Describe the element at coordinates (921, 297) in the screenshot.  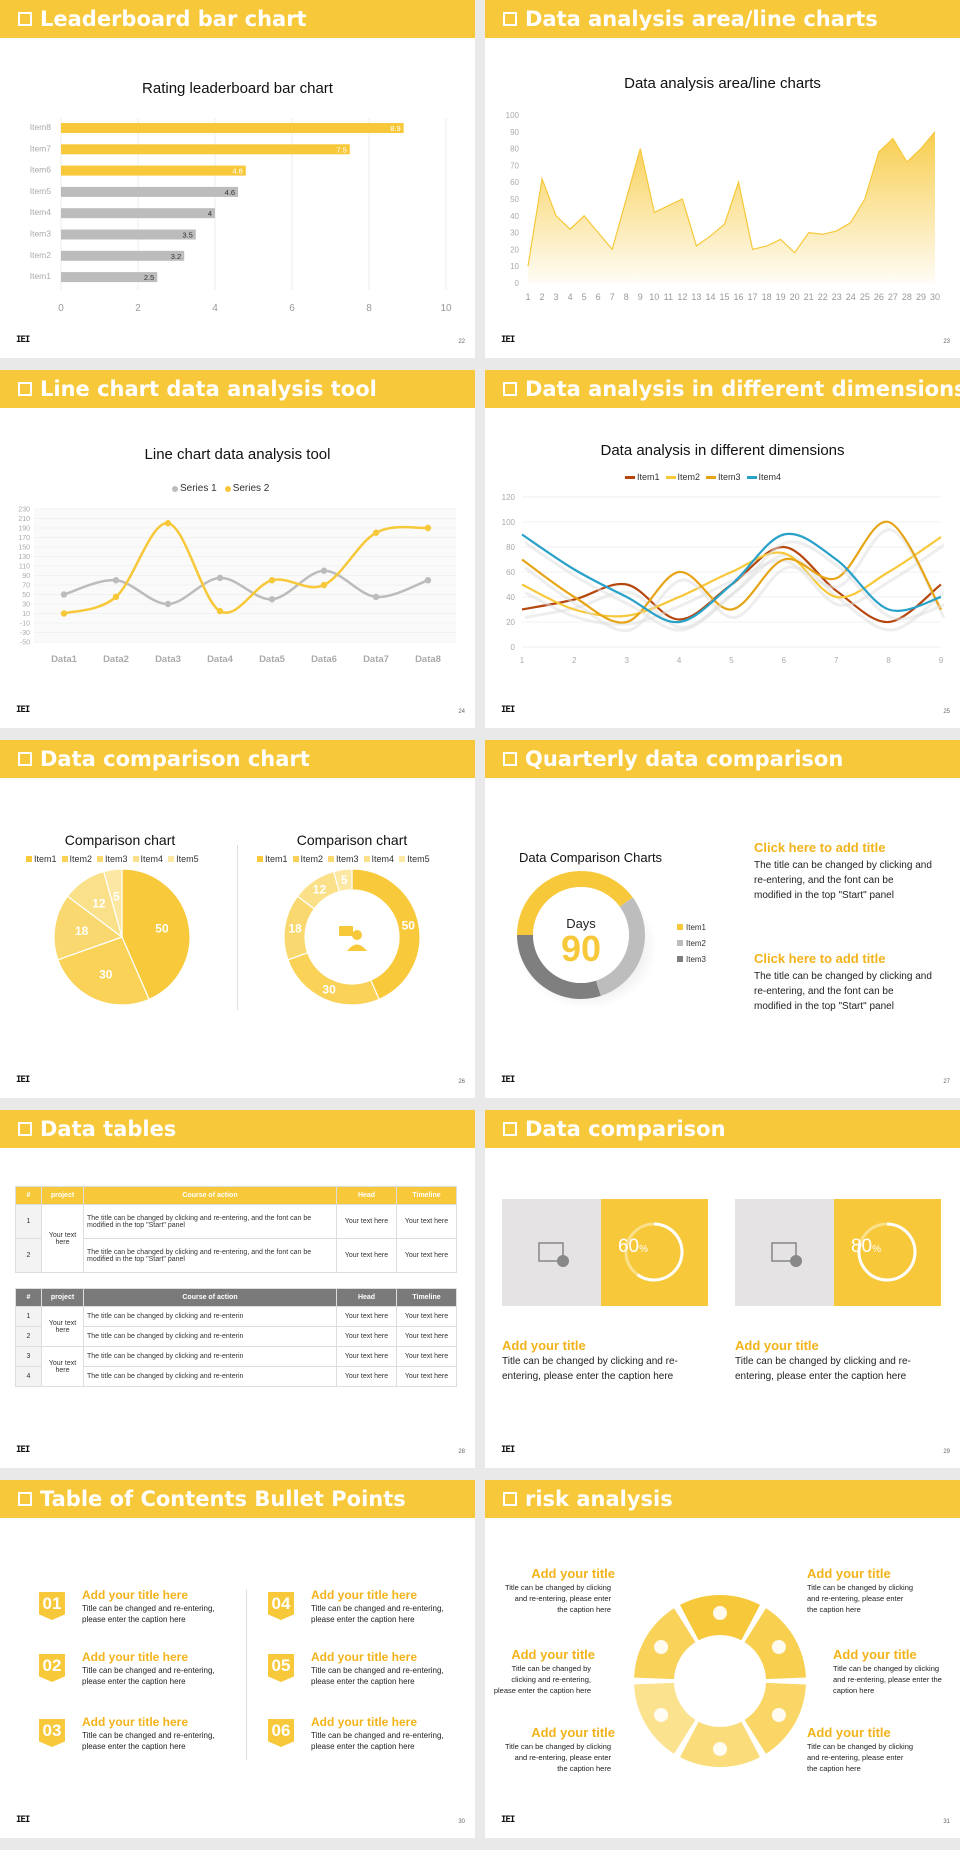
I see `x-tick-label: 29` at that location.